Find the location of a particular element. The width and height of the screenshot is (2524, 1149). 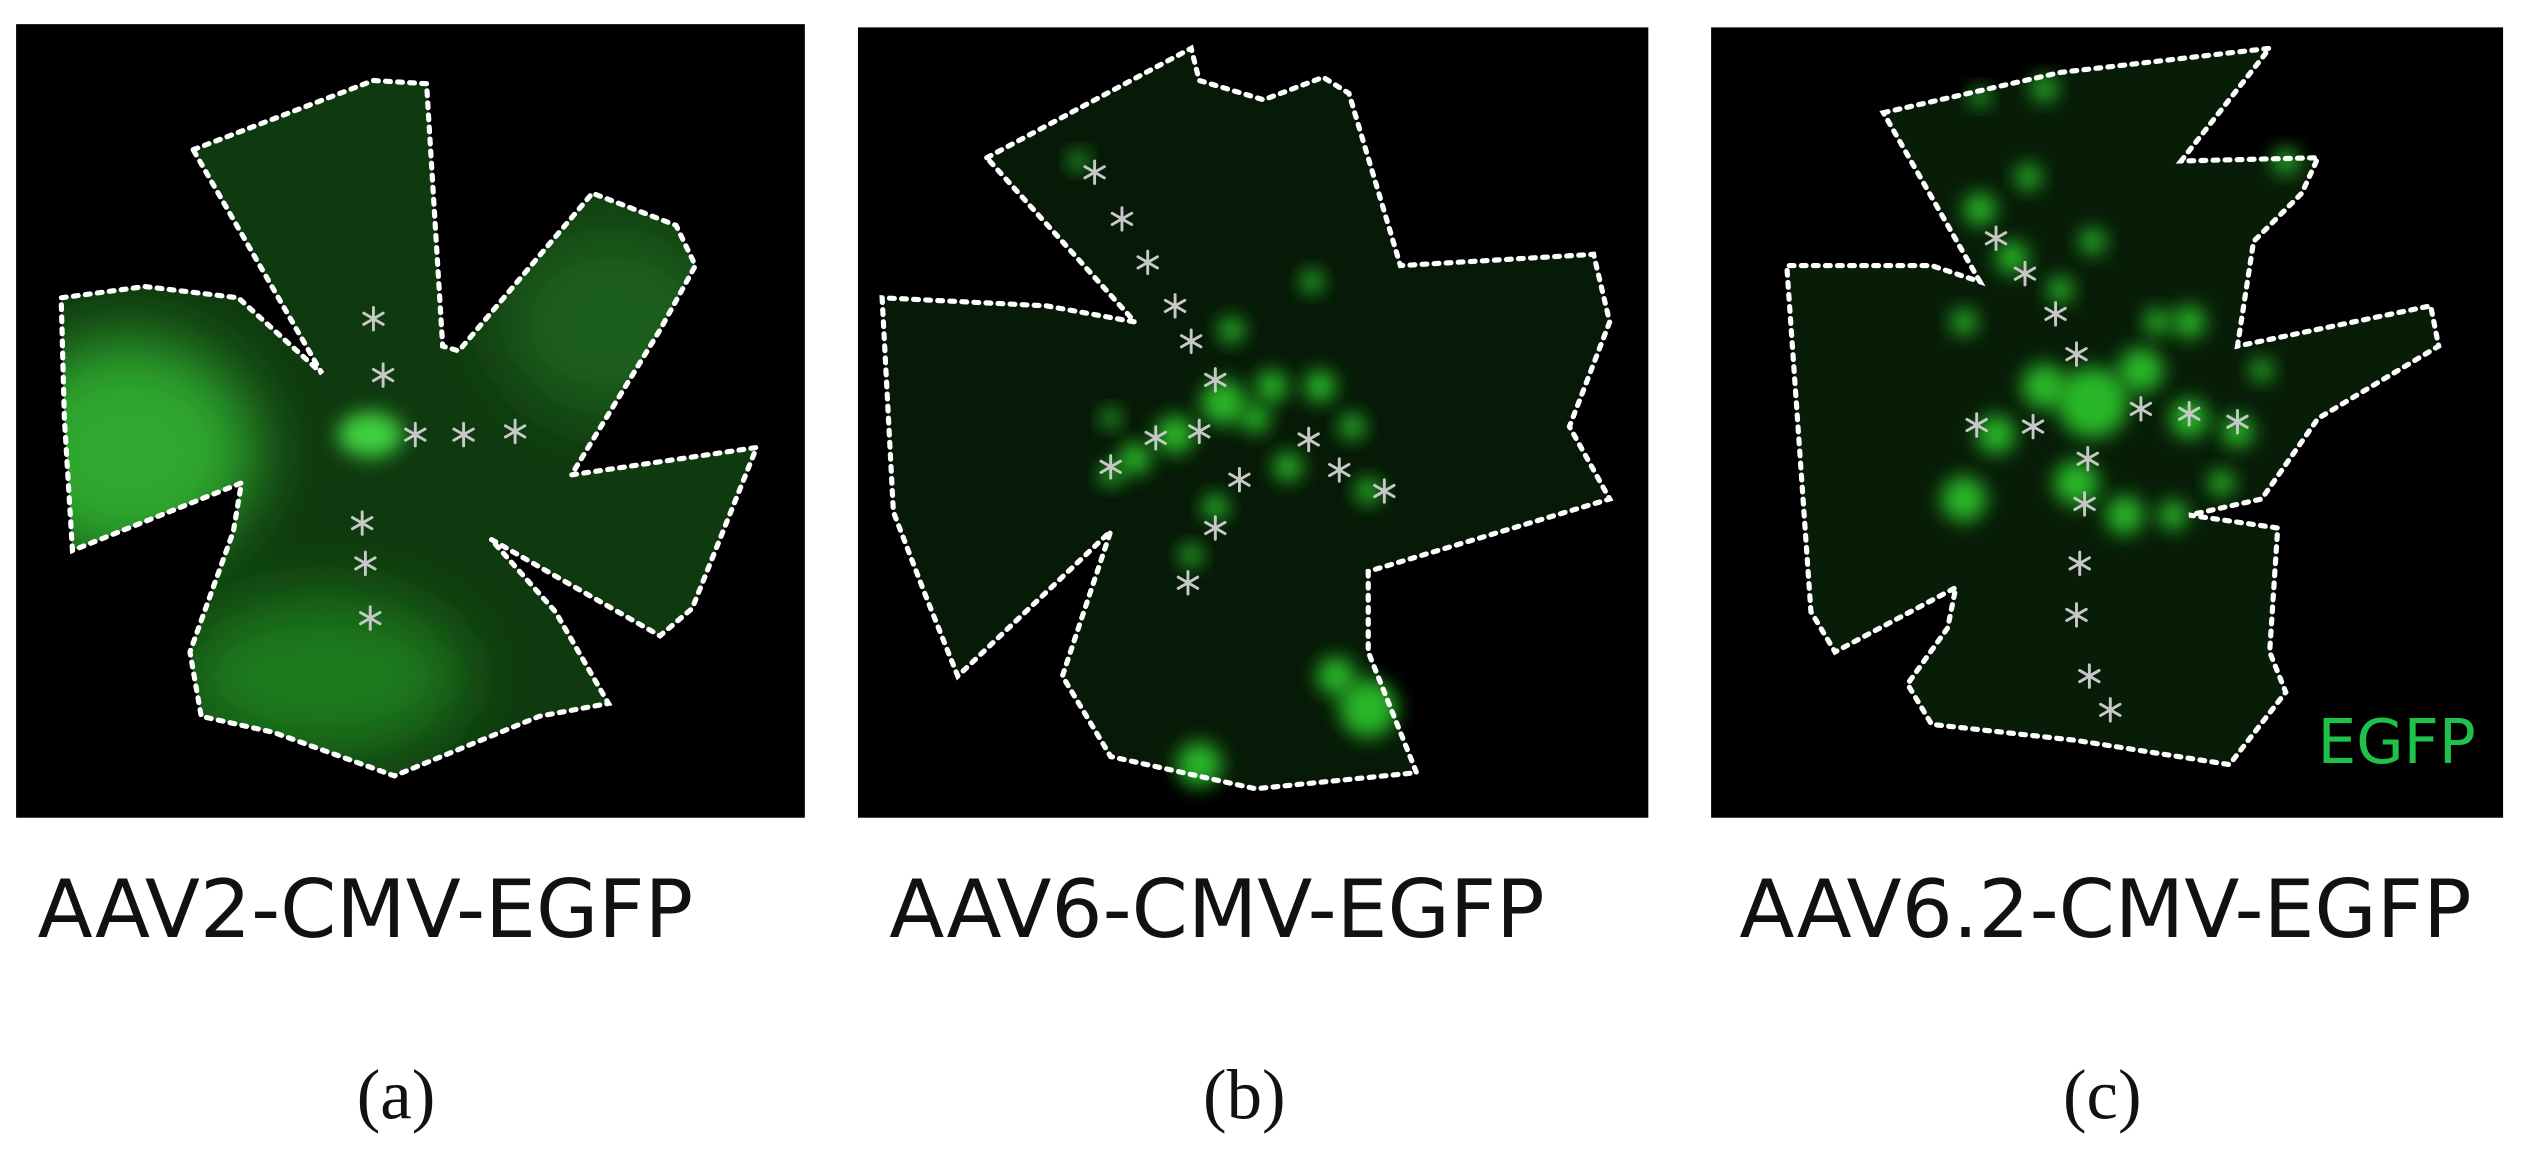

channel-label: EGFP is located at coordinates (2397, 742).